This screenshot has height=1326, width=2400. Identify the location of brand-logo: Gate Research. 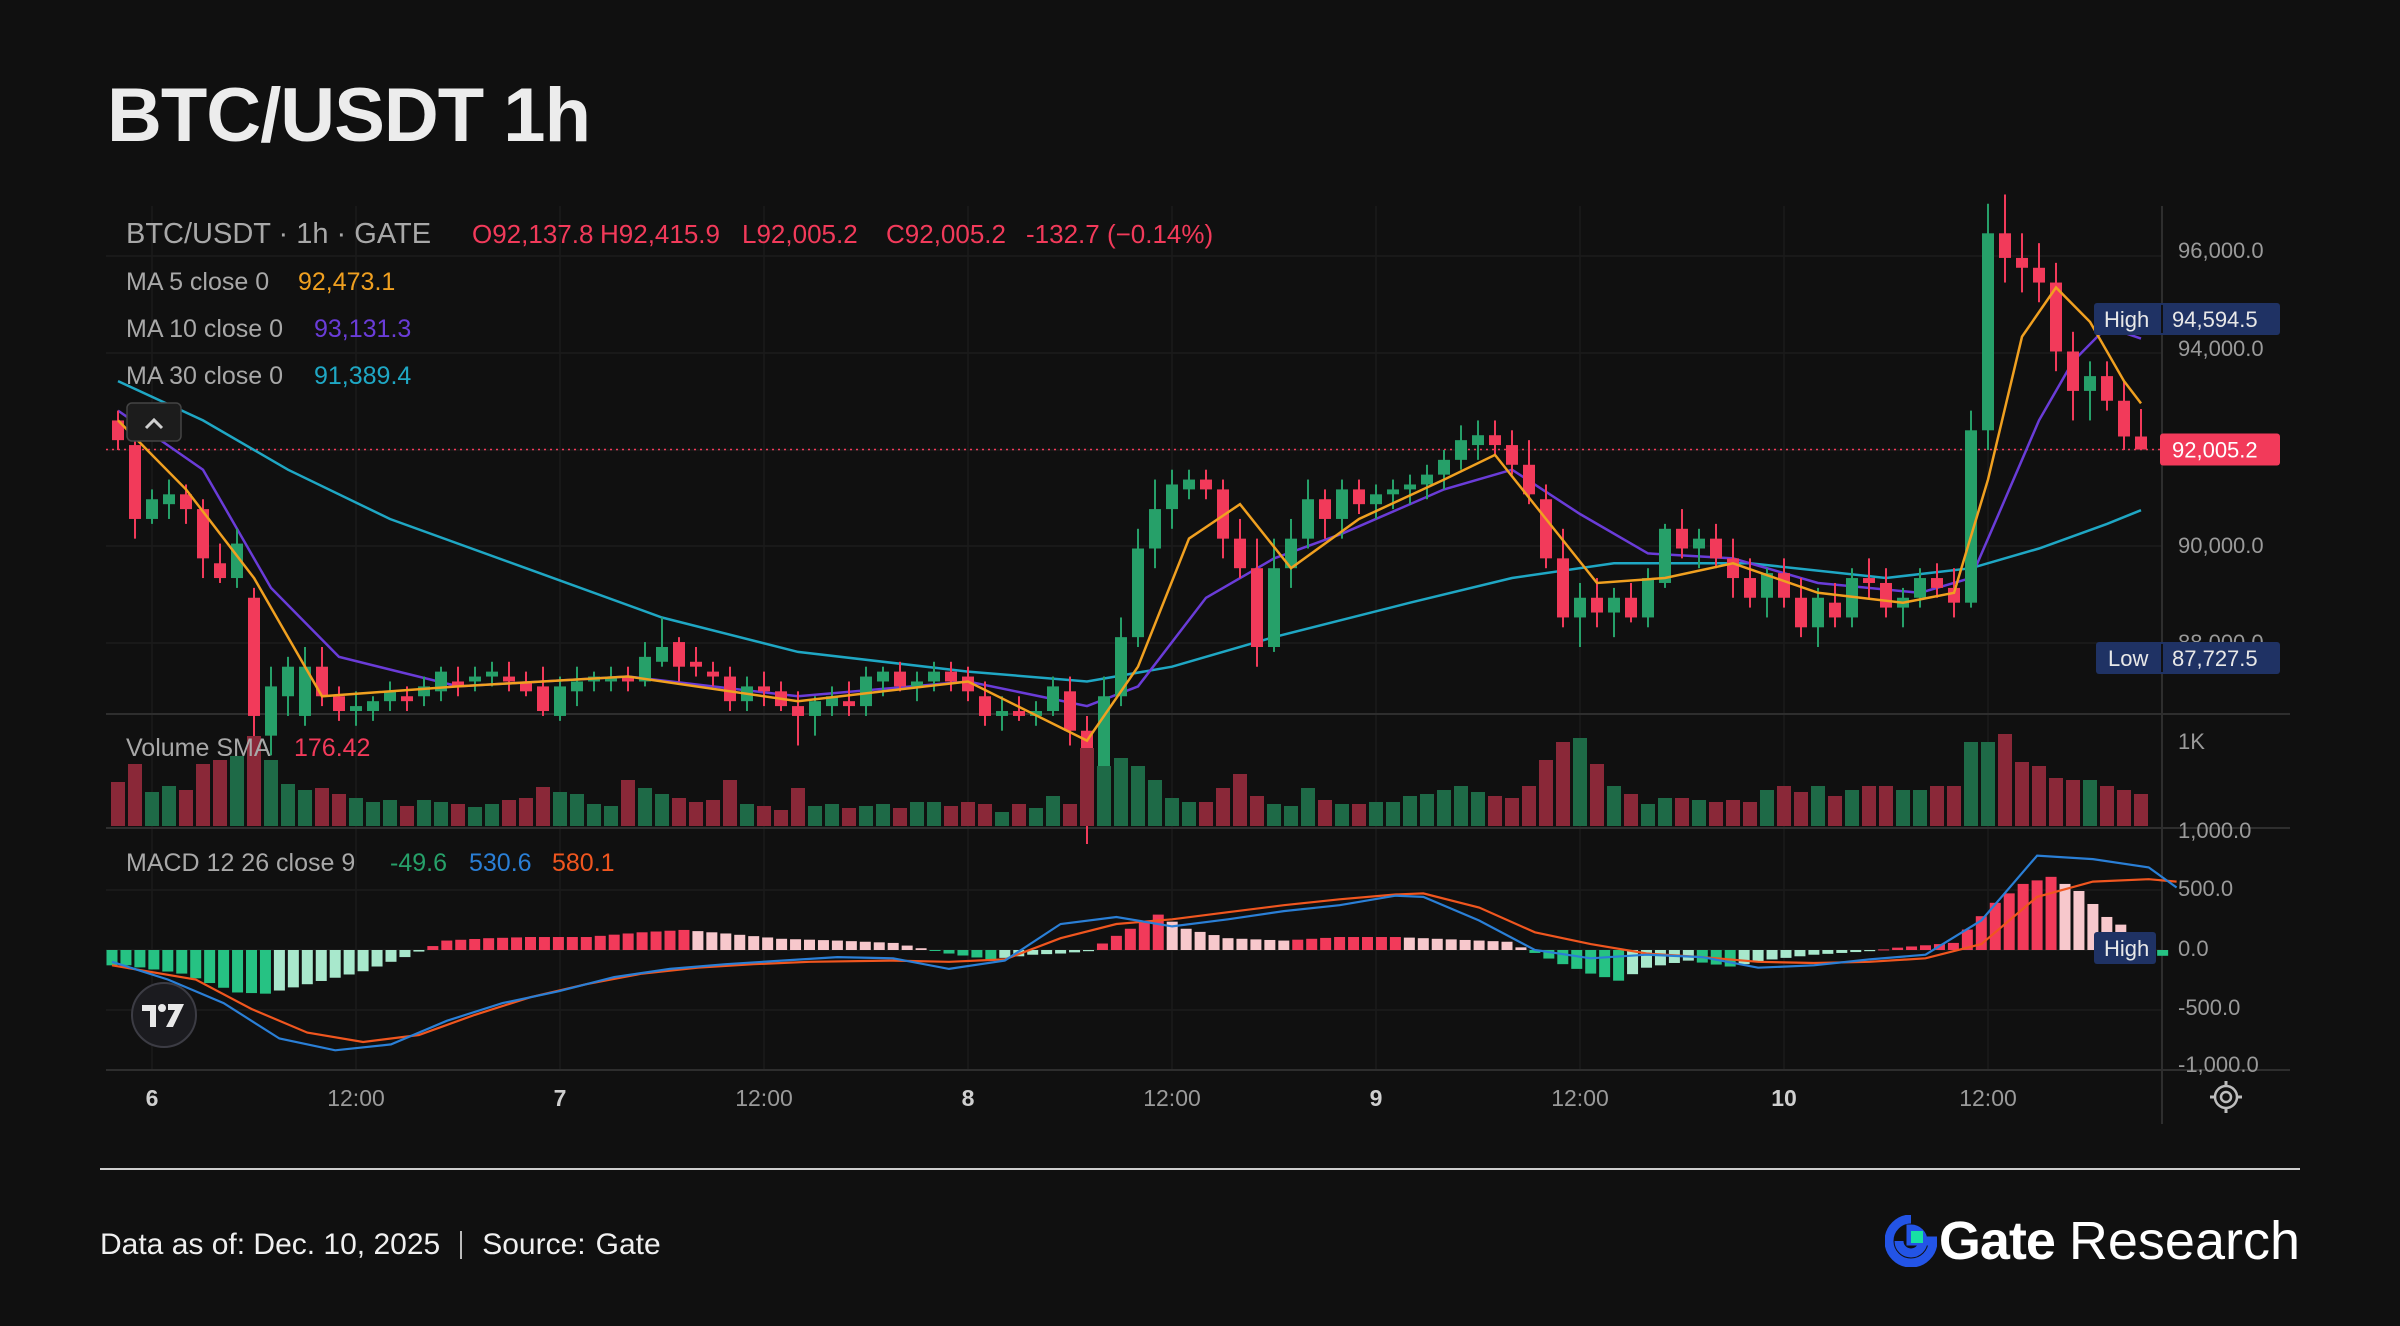
(2092, 1241).